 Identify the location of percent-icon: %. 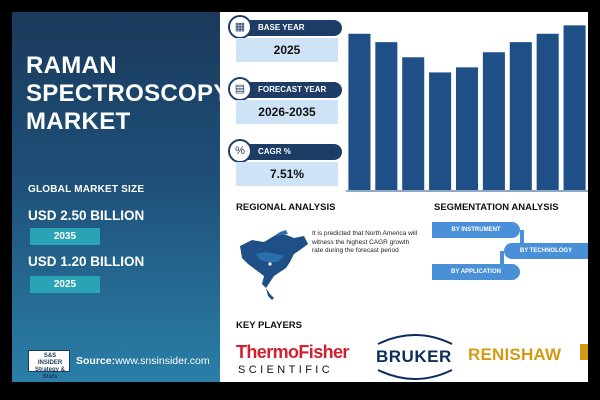
(240, 151).